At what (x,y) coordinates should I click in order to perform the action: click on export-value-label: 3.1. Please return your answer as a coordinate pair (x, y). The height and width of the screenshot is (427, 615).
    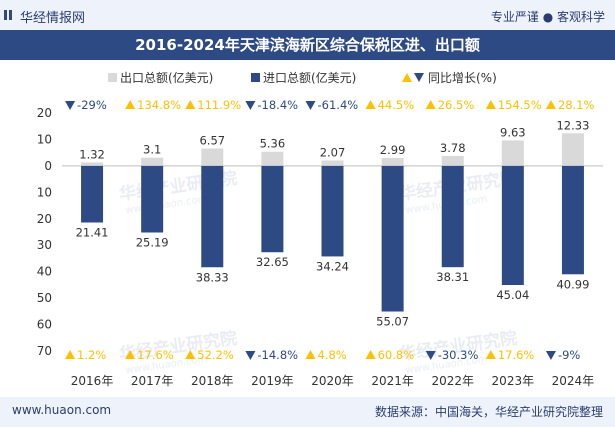
    Looking at the image, I should click on (152, 150).